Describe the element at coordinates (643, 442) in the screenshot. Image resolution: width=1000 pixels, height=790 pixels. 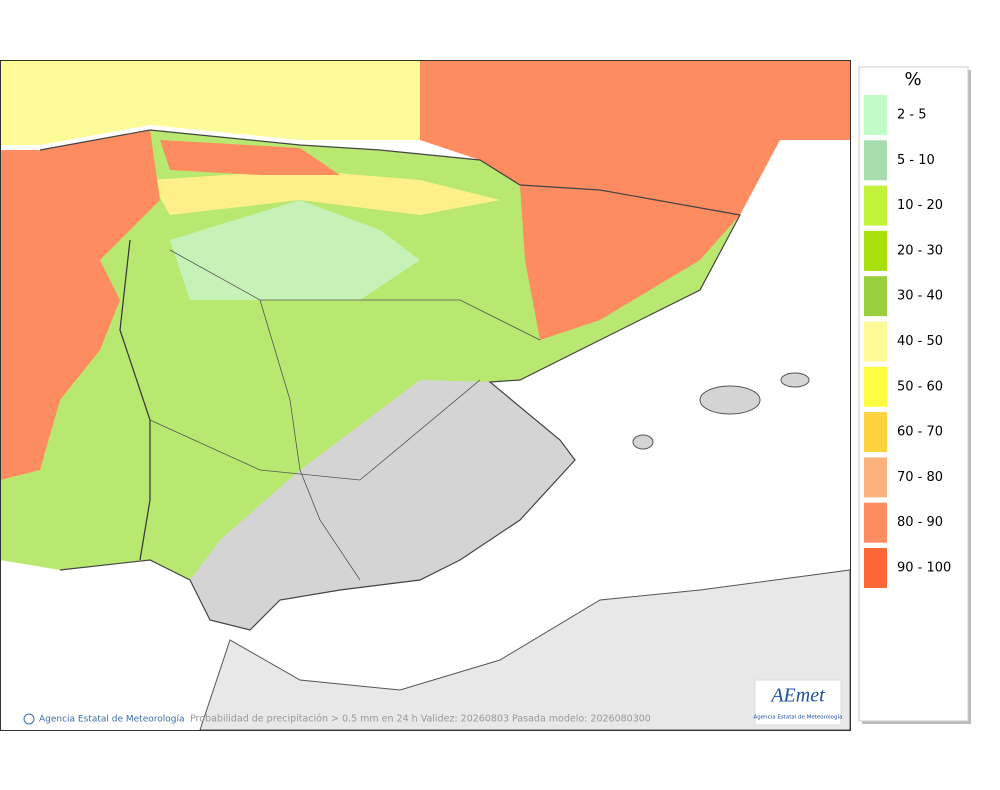
I see `island-ibiza` at that location.